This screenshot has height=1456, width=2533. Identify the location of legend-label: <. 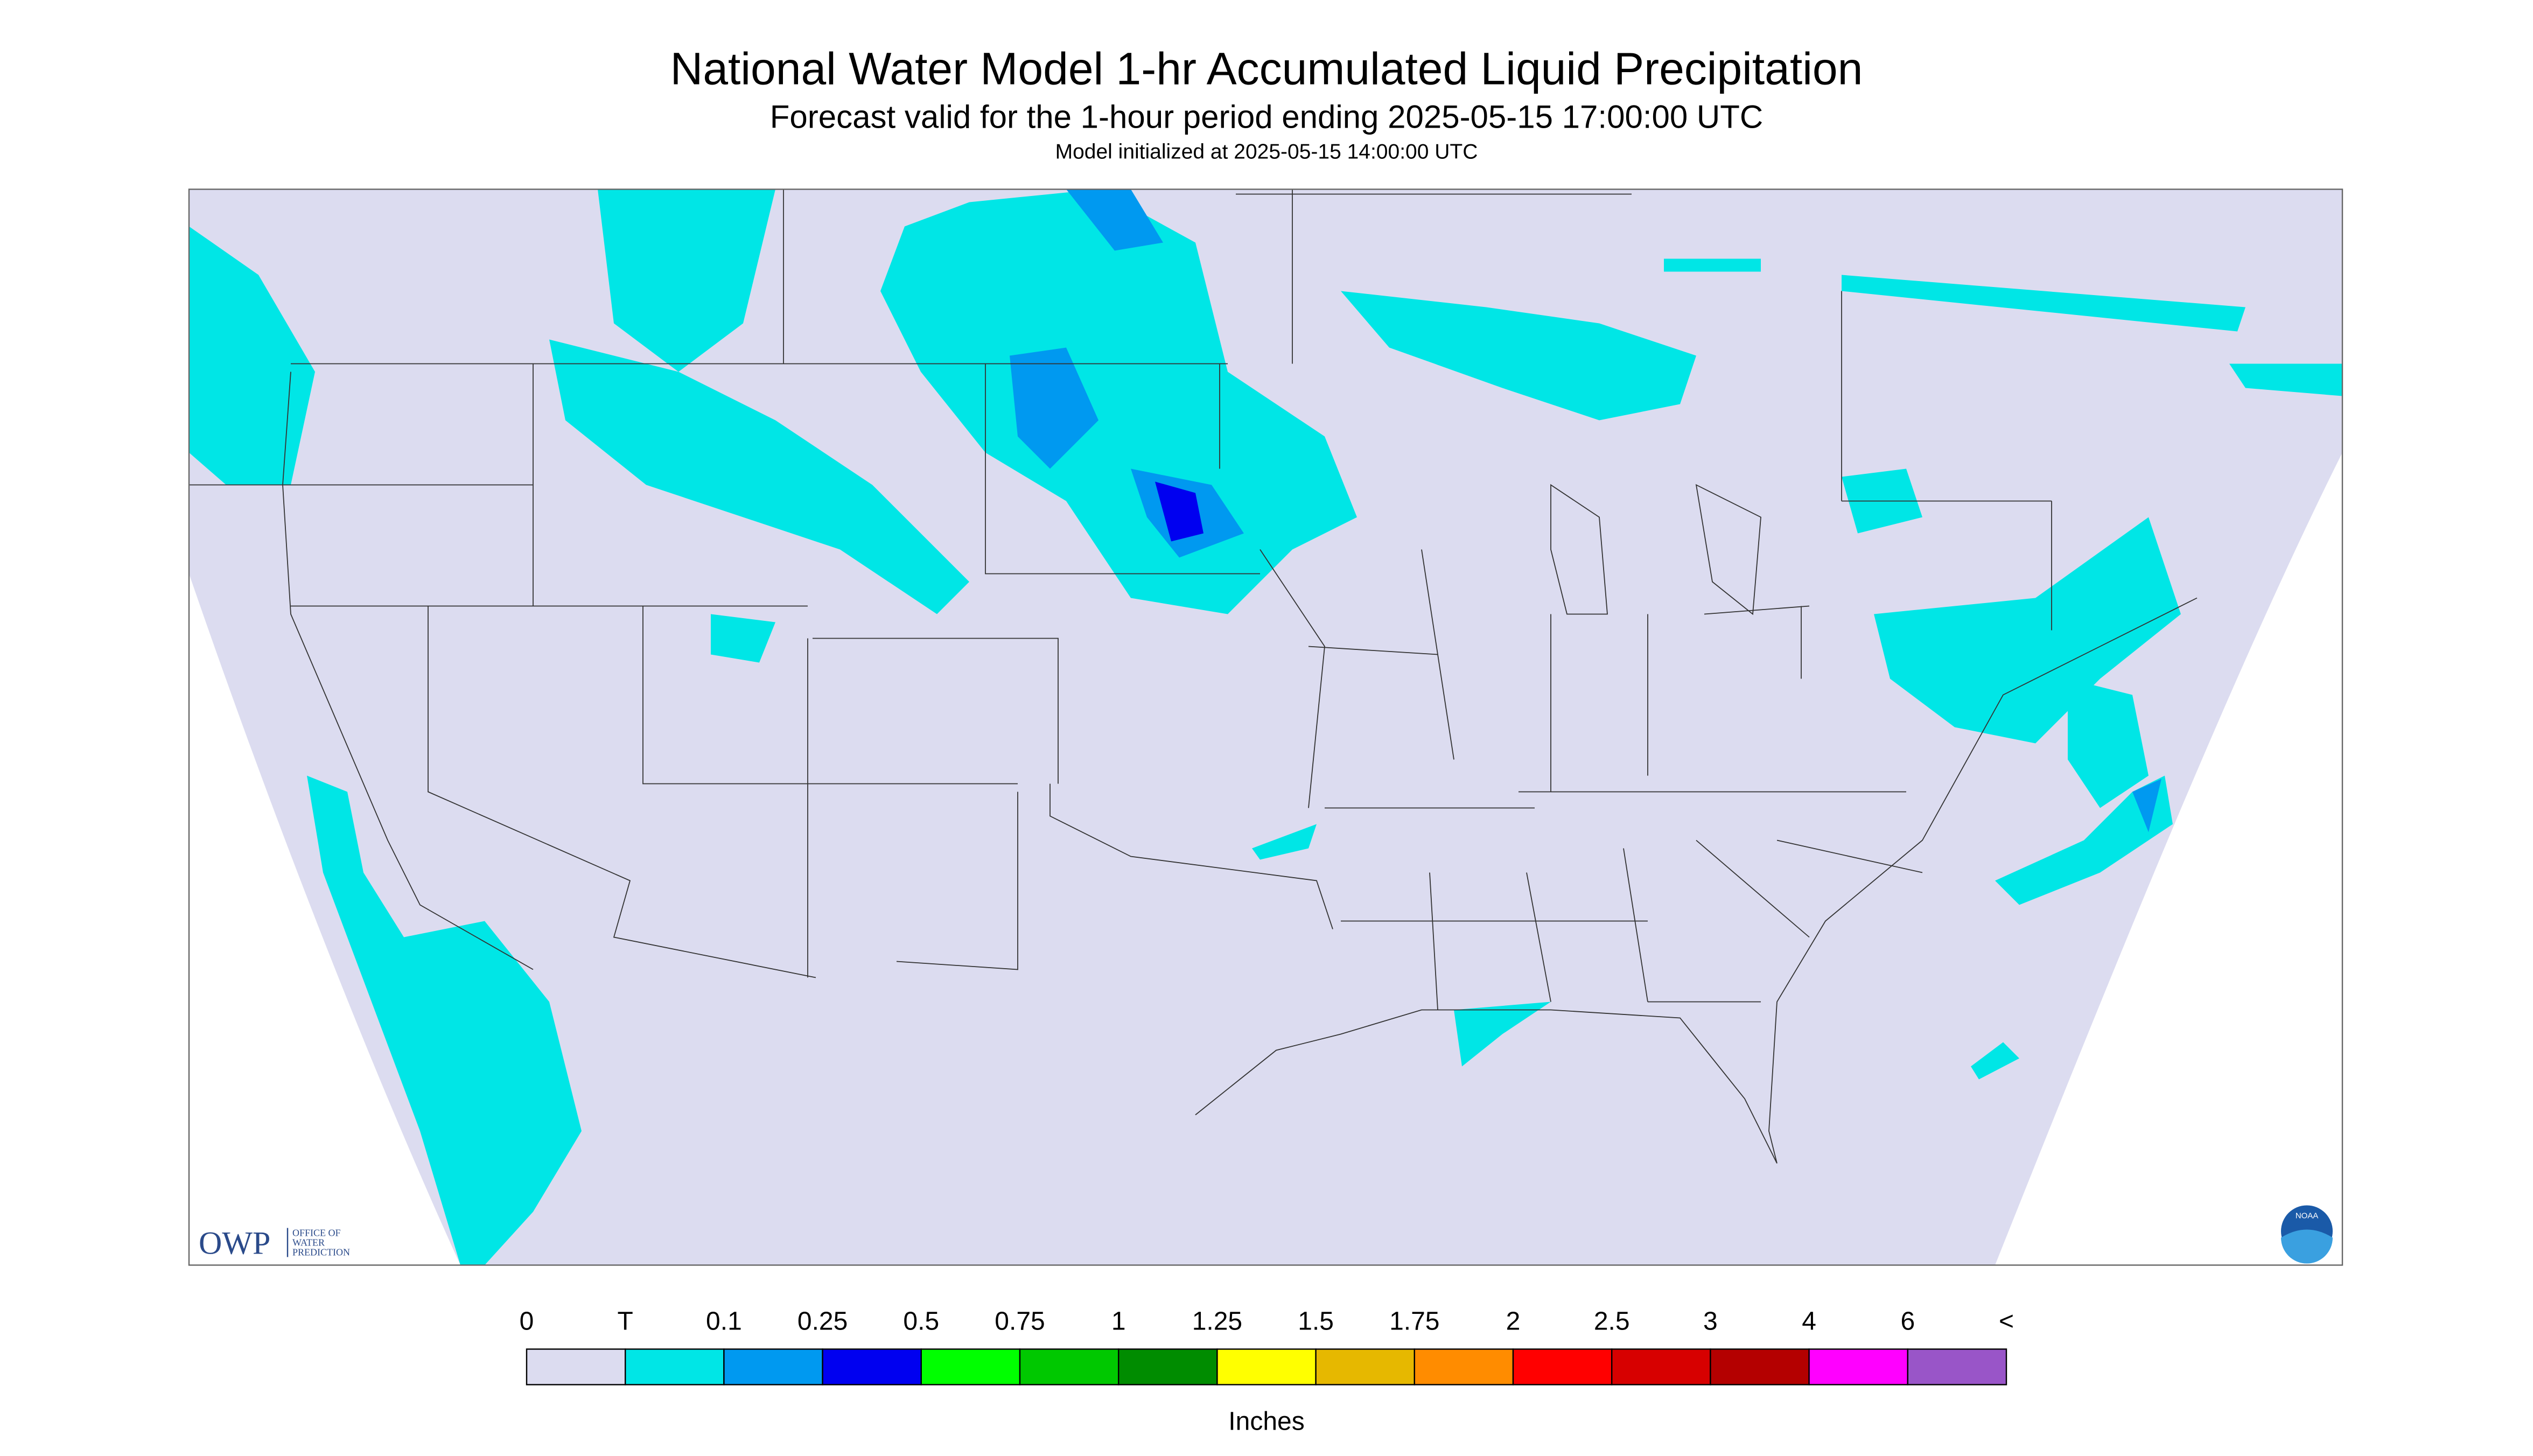
(2006, 1321).